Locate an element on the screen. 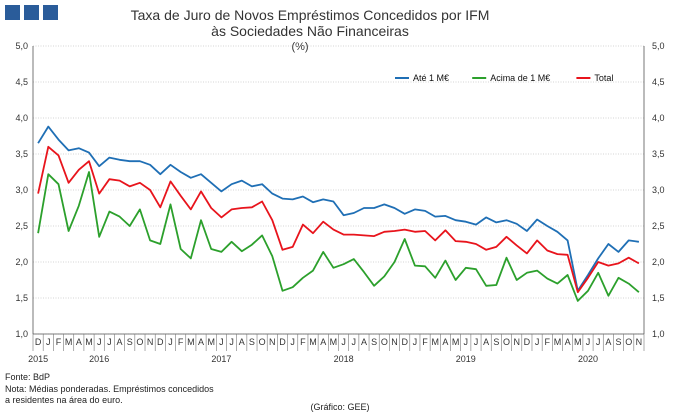 This screenshot has width=680, height=416. y-tick-label-left: 2,0 is located at coordinates (21, 262).